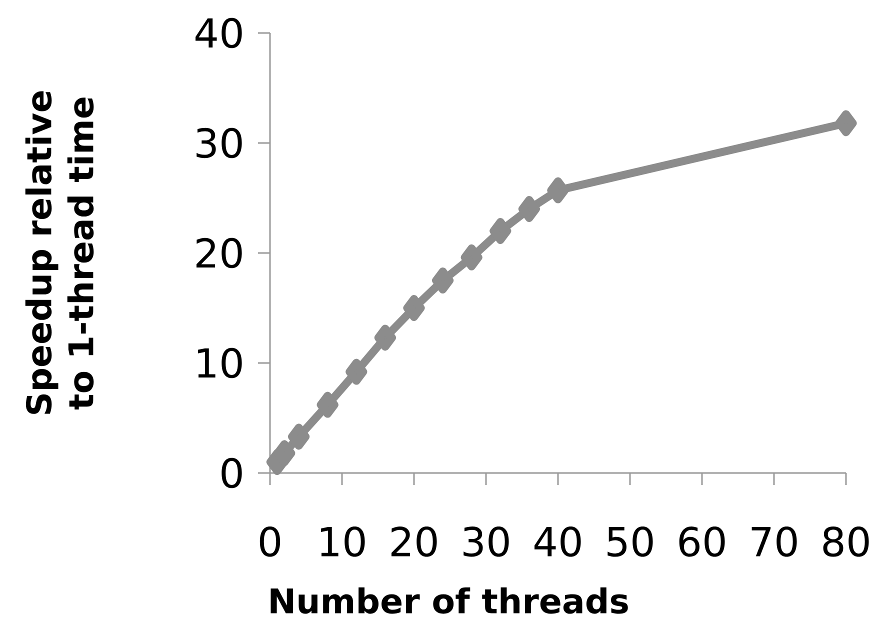 The height and width of the screenshot is (637, 879). What do you see at coordinates (342, 541) in the screenshot?
I see `x-tick-label: 10` at bounding box center [342, 541].